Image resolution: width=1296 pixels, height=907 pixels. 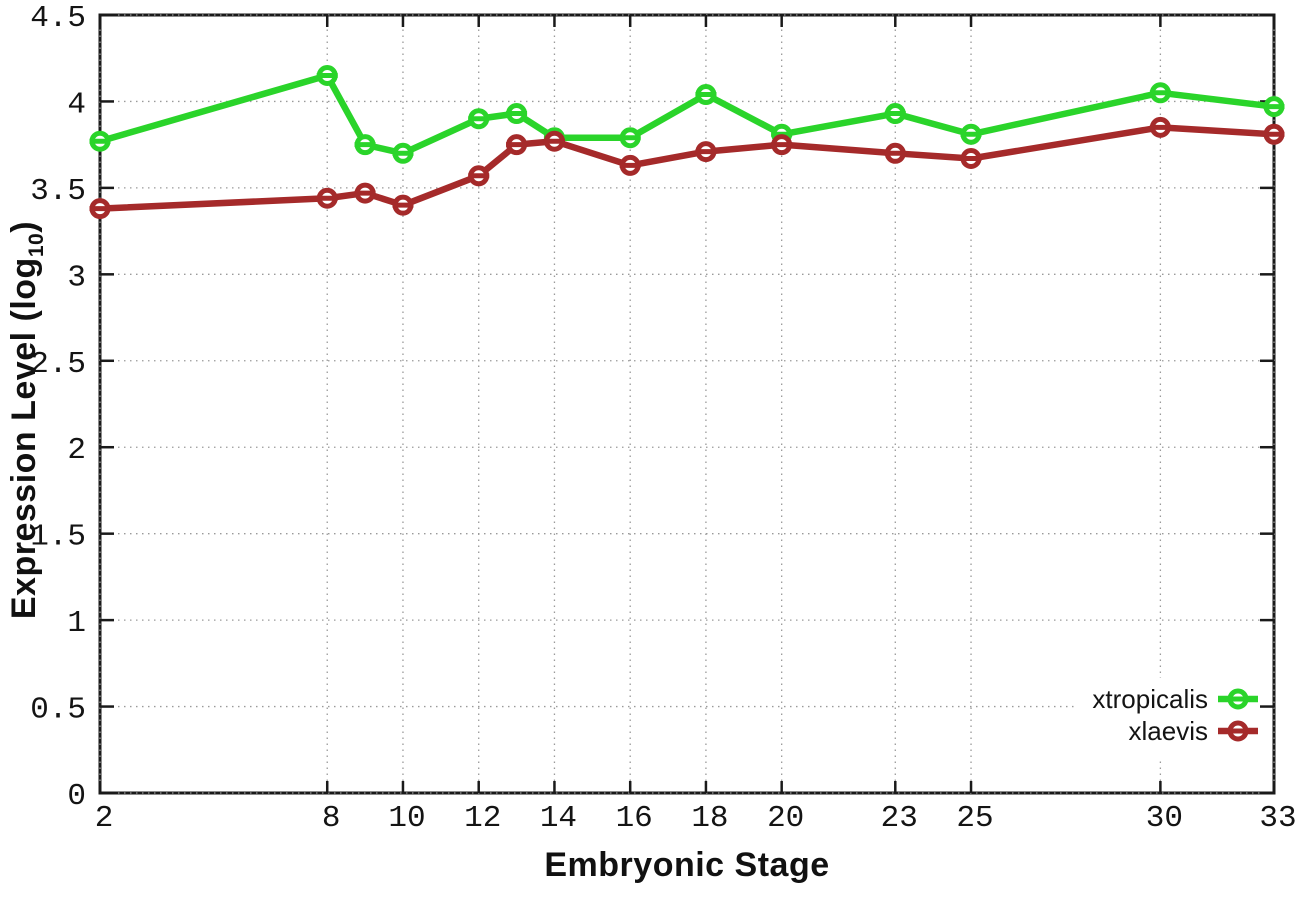 What do you see at coordinates (785, 818) in the screenshot?
I see `x-tick-label: 20` at bounding box center [785, 818].